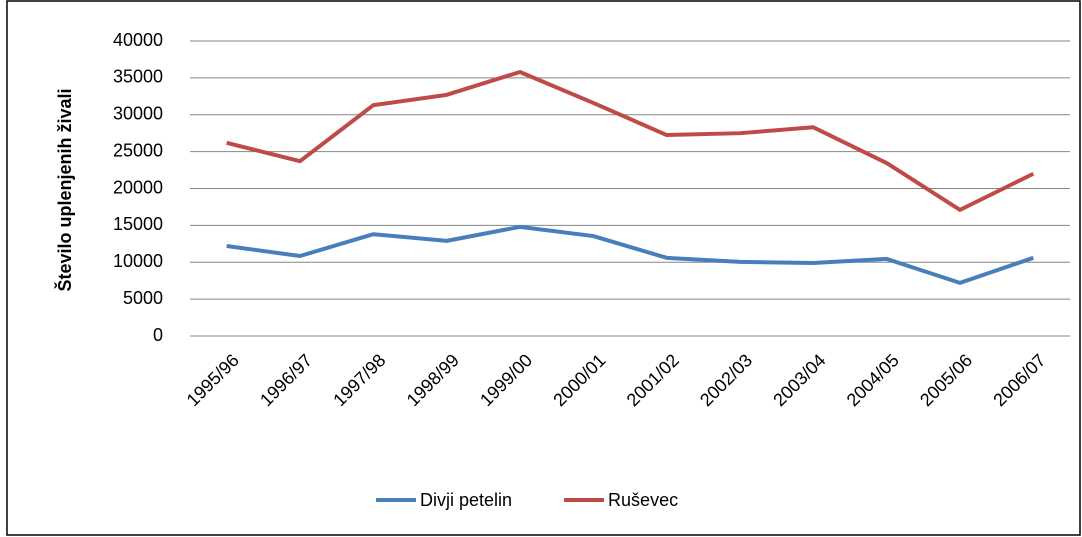  What do you see at coordinates (138, 77) in the screenshot?
I see `y-tick-label: 35000` at bounding box center [138, 77].